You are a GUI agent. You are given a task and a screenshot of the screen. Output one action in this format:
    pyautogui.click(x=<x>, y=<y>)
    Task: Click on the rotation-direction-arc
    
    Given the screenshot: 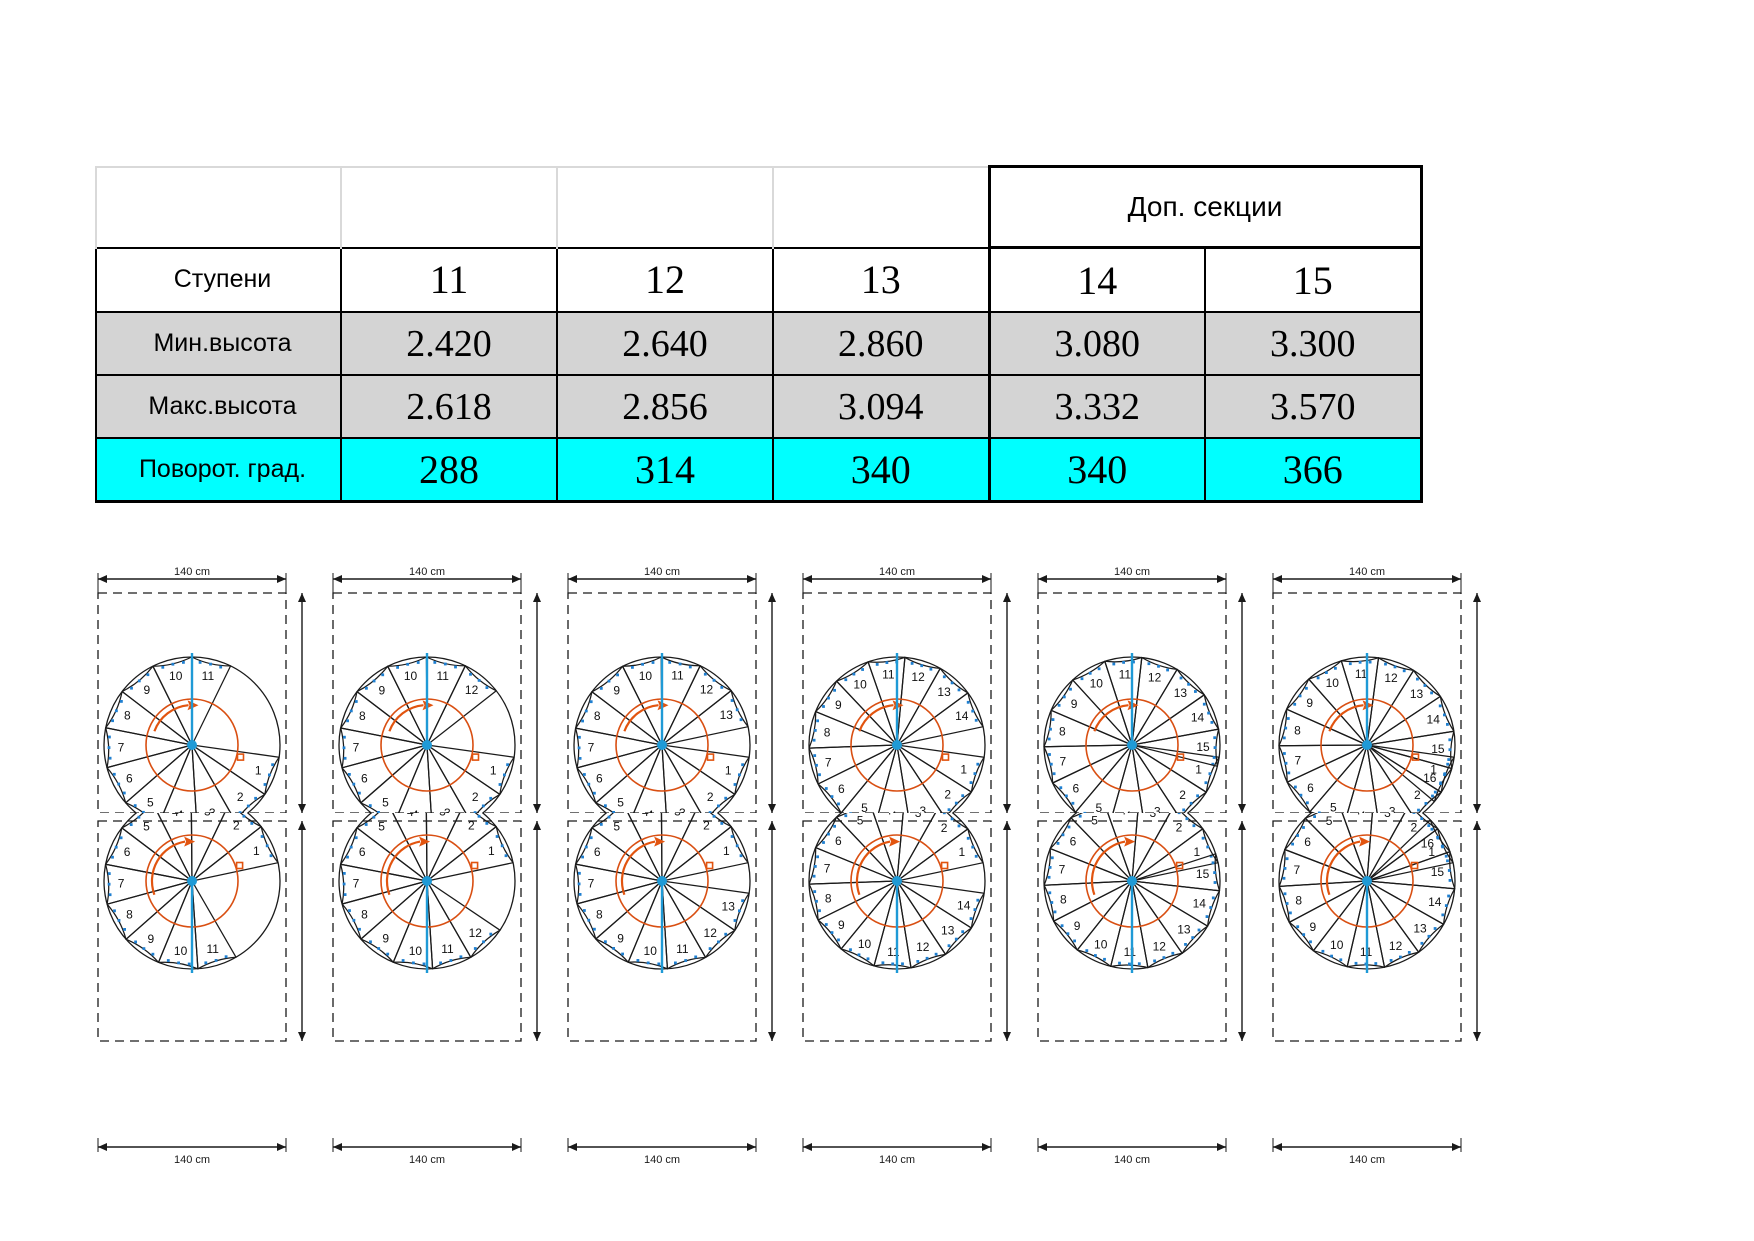 What is the action you would take?
    pyautogui.click(x=168, y=868)
    